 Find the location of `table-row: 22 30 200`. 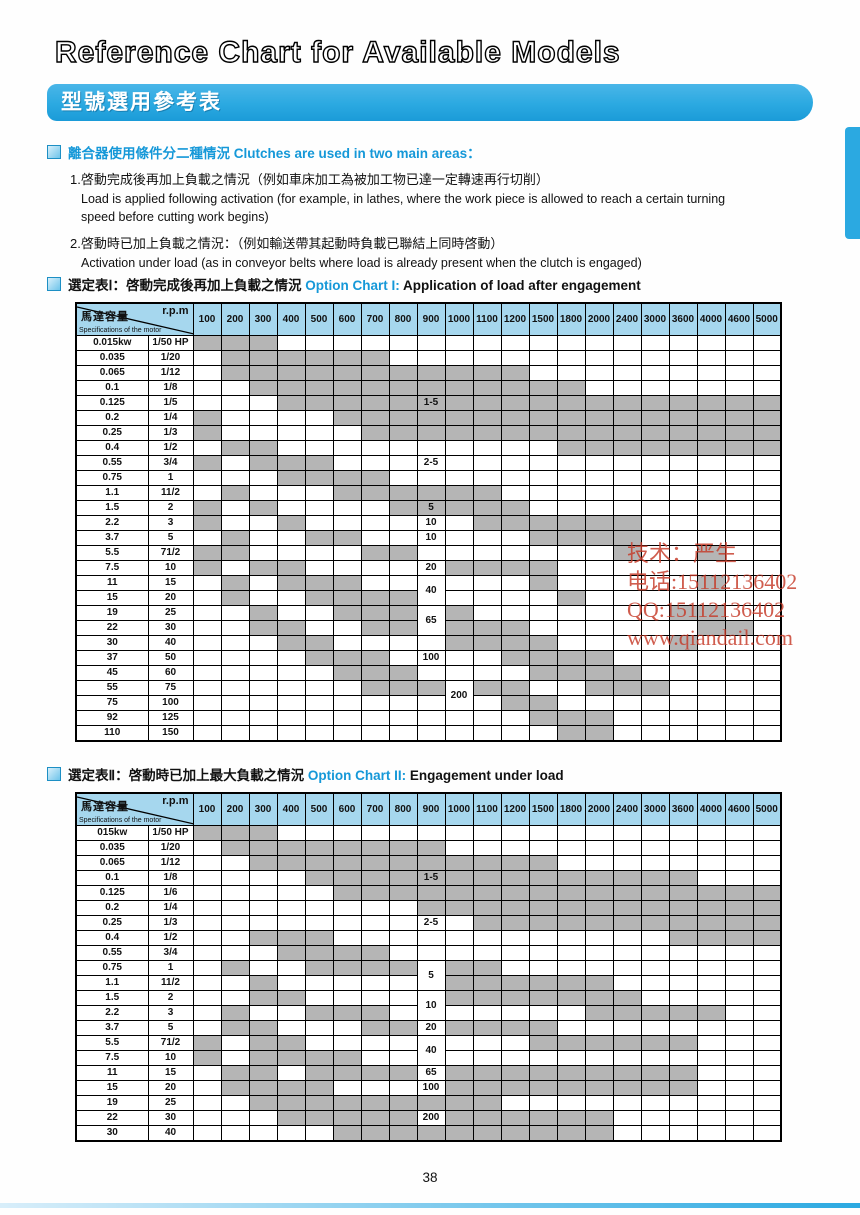

table-row: 22 30 200 is located at coordinates (428, 1118).